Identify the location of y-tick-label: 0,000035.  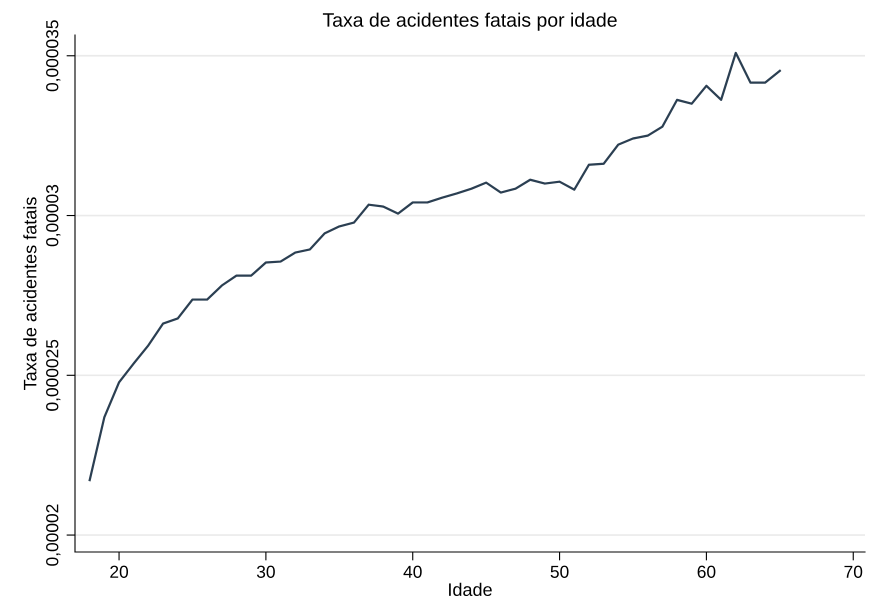
(53, 56).